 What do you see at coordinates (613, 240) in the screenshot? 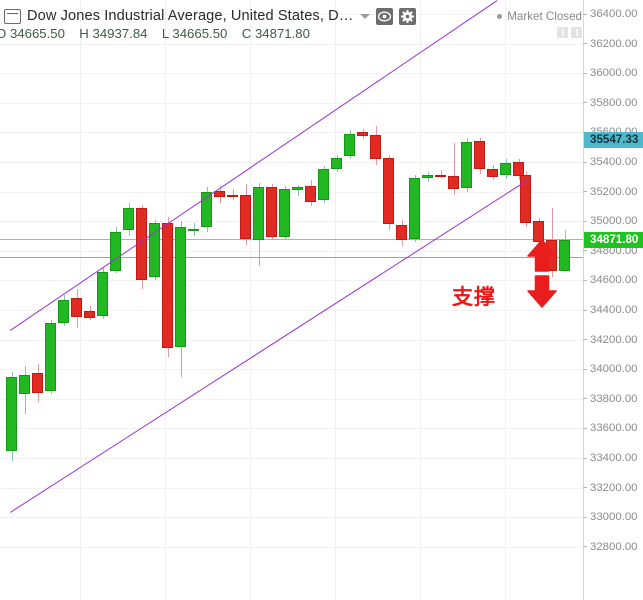
I see `last-price-badge: 34871.80` at bounding box center [613, 240].